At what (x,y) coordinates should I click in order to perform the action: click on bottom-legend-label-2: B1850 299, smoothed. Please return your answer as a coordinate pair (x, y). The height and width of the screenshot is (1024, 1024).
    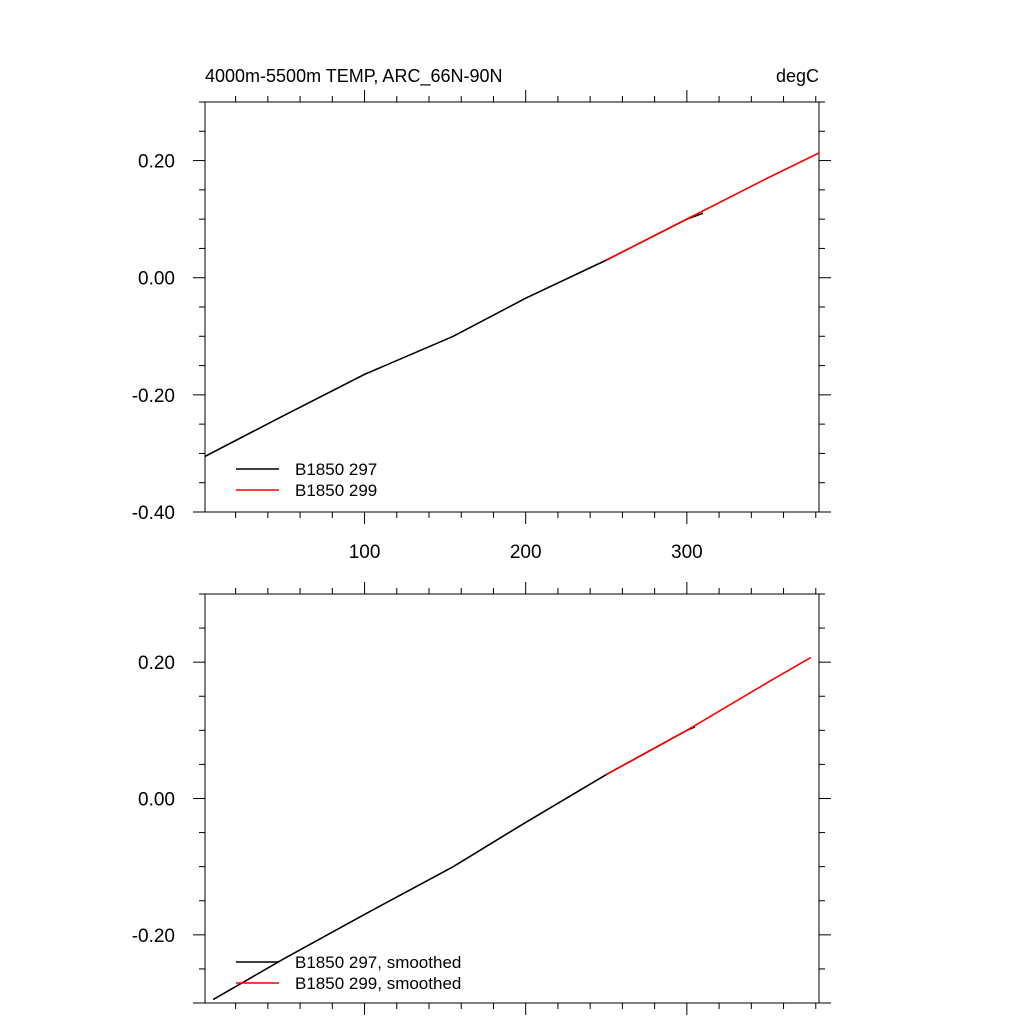
    Looking at the image, I should click on (378, 983).